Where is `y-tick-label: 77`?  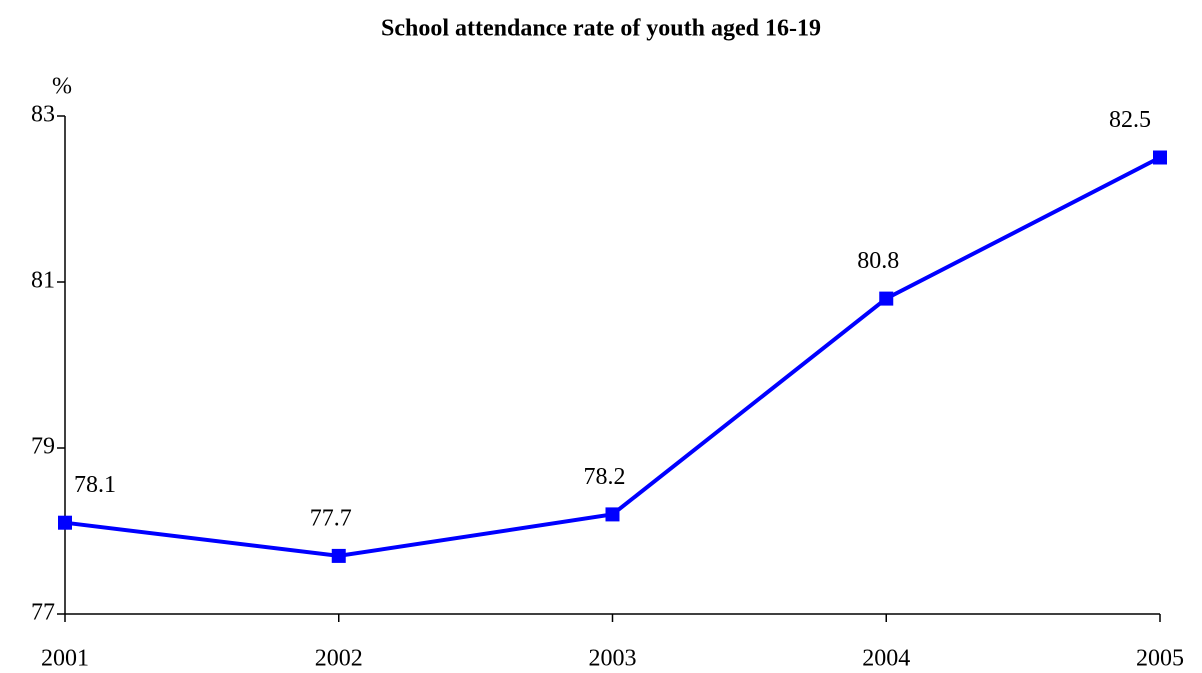 y-tick-label: 77 is located at coordinates (43, 613).